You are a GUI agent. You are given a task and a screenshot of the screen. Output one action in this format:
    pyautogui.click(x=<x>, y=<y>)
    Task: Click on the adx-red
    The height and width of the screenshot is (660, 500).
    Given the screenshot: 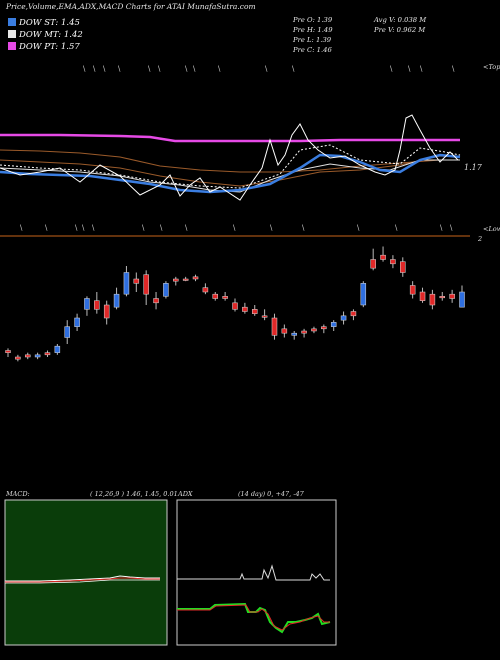 What is the action you would take?
    pyautogui.click(x=253, y=617)
    